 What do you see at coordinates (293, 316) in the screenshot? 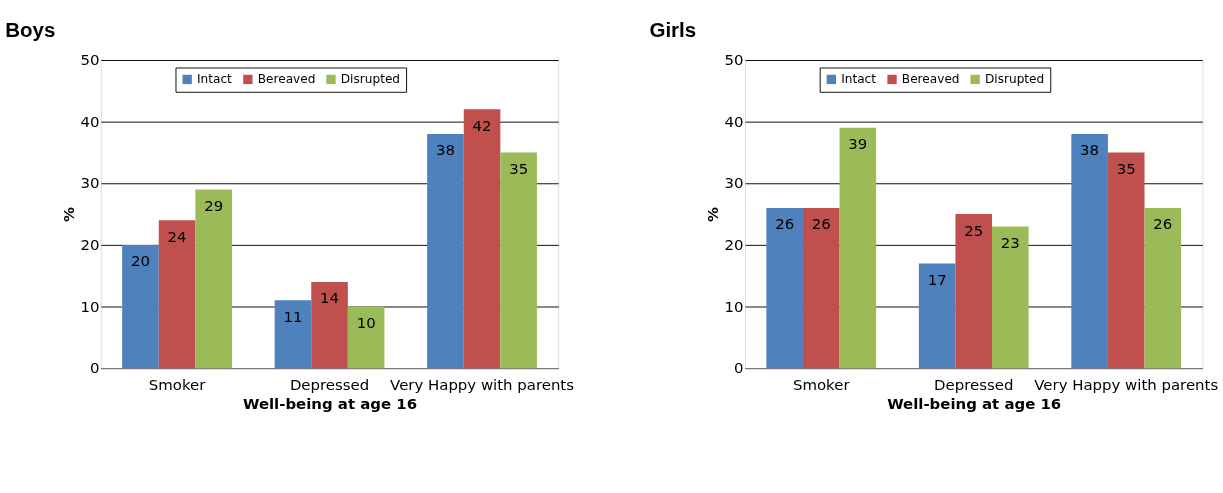
I see `data-label: 11` at bounding box center [293, 316].